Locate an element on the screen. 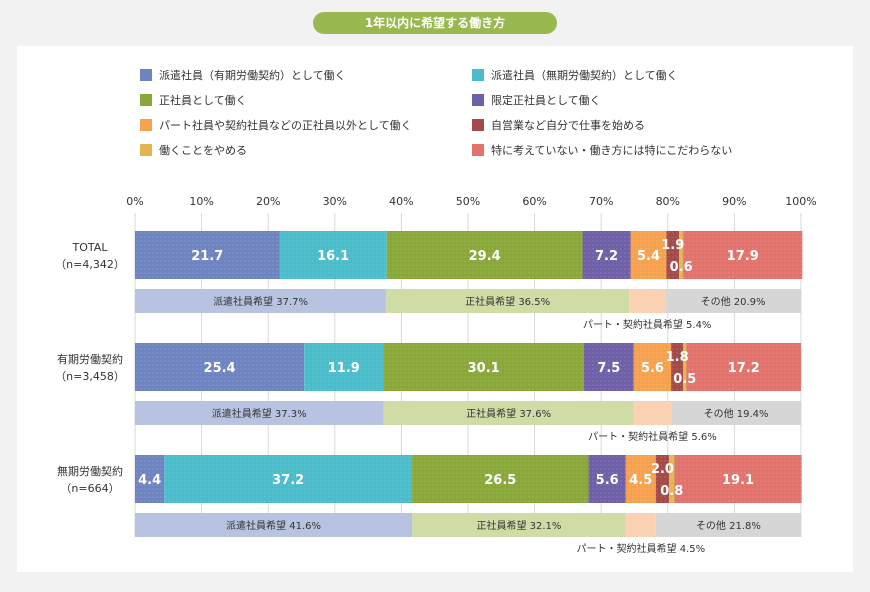  summary-label: 派遣社員希望 41.6% is located at coordinates (273, 525).